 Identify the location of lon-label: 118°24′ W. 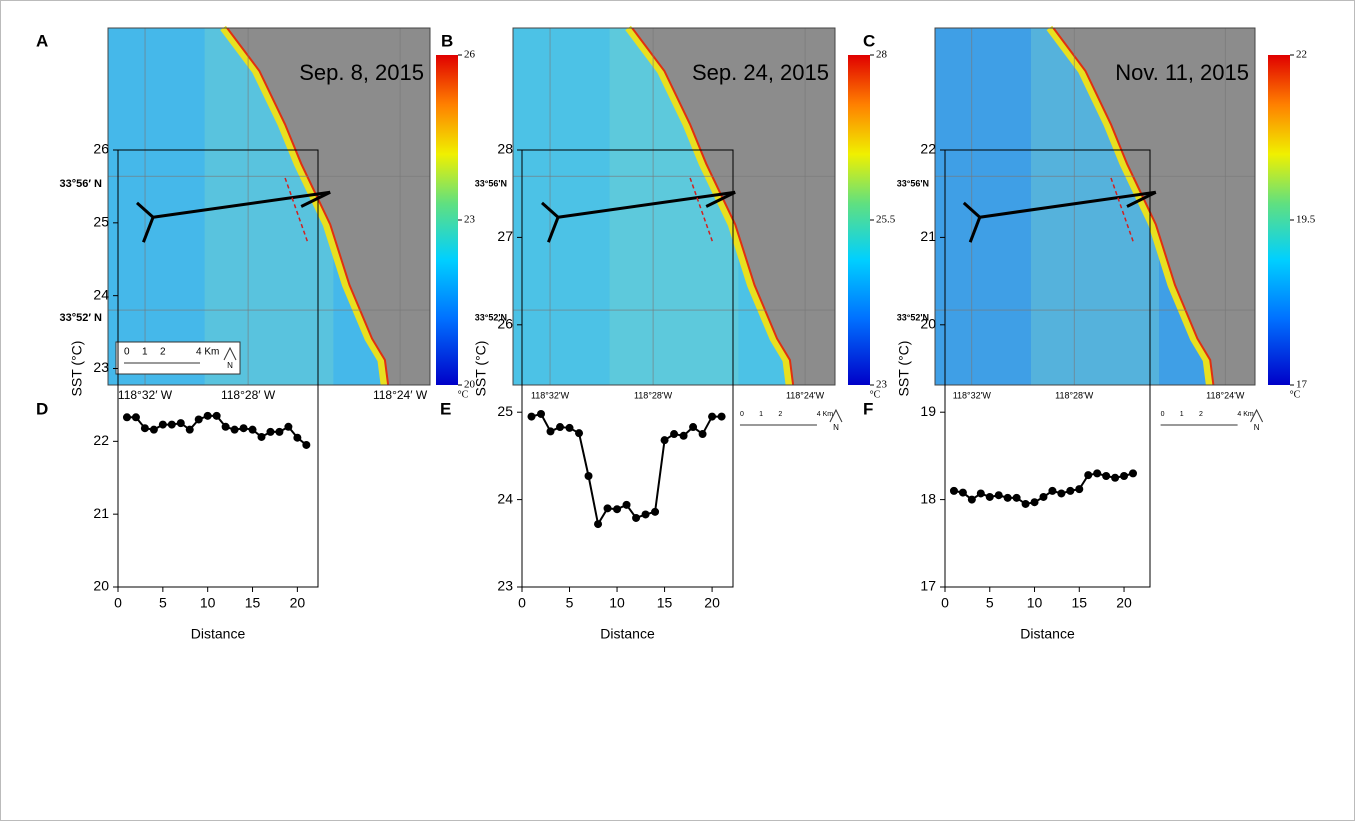
(400, 395).